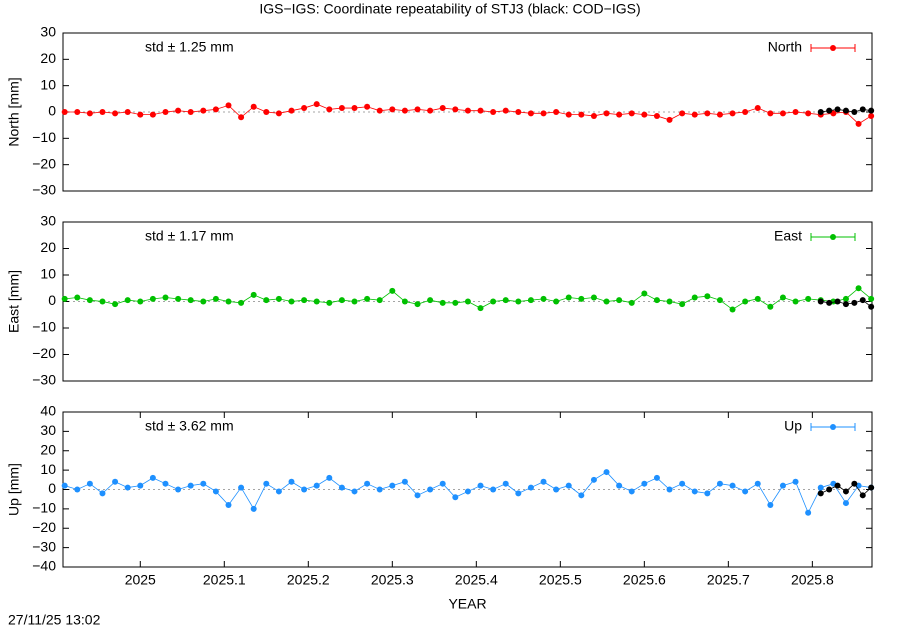 This screenshot has height=630, width=900. I want to click on y-tick-label: −20, so click(44, 163).